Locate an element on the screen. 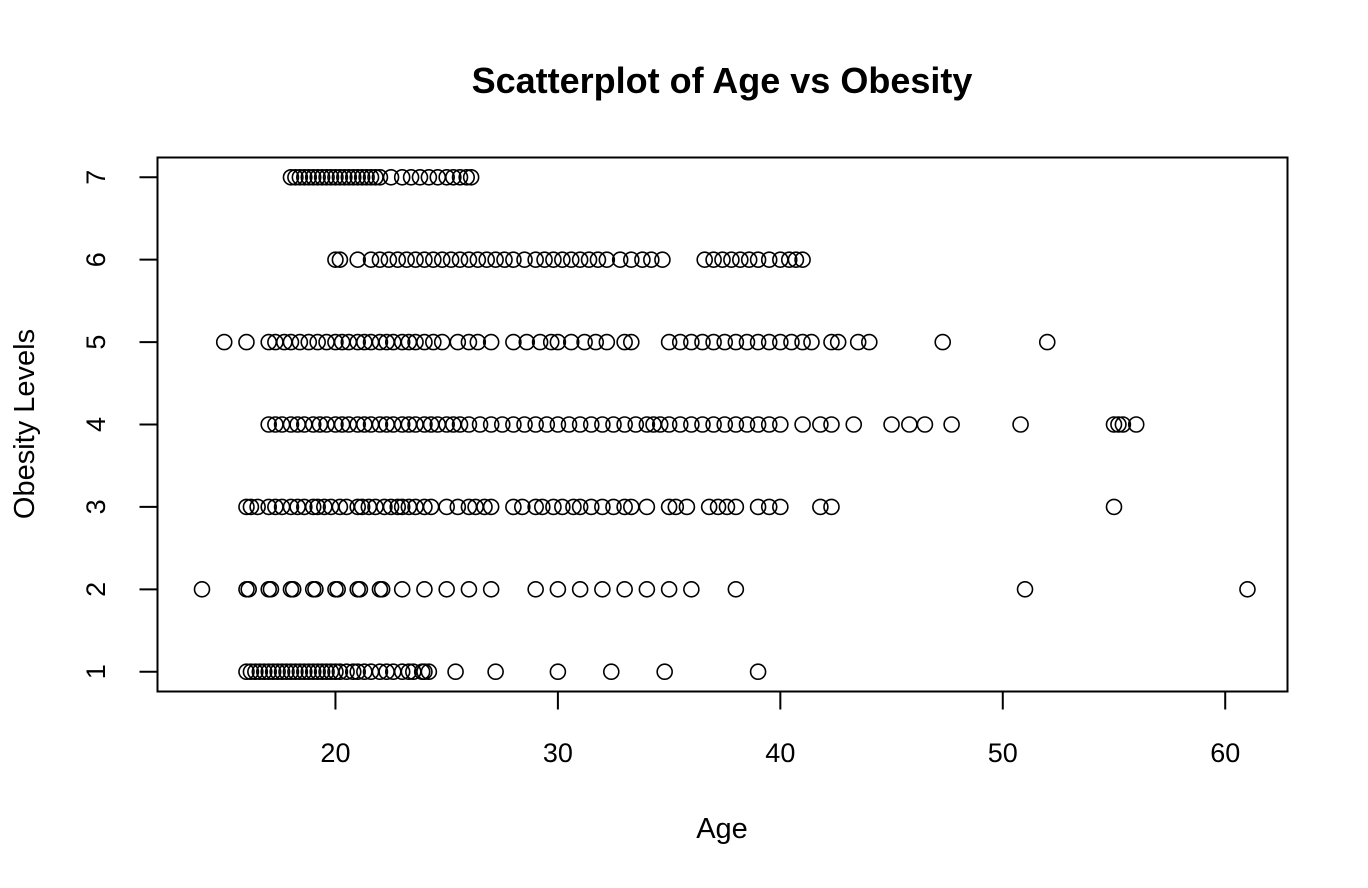 This screenshot has height=888, width=1368. y-tick-label: 7 is located at coordinates (96, 177).